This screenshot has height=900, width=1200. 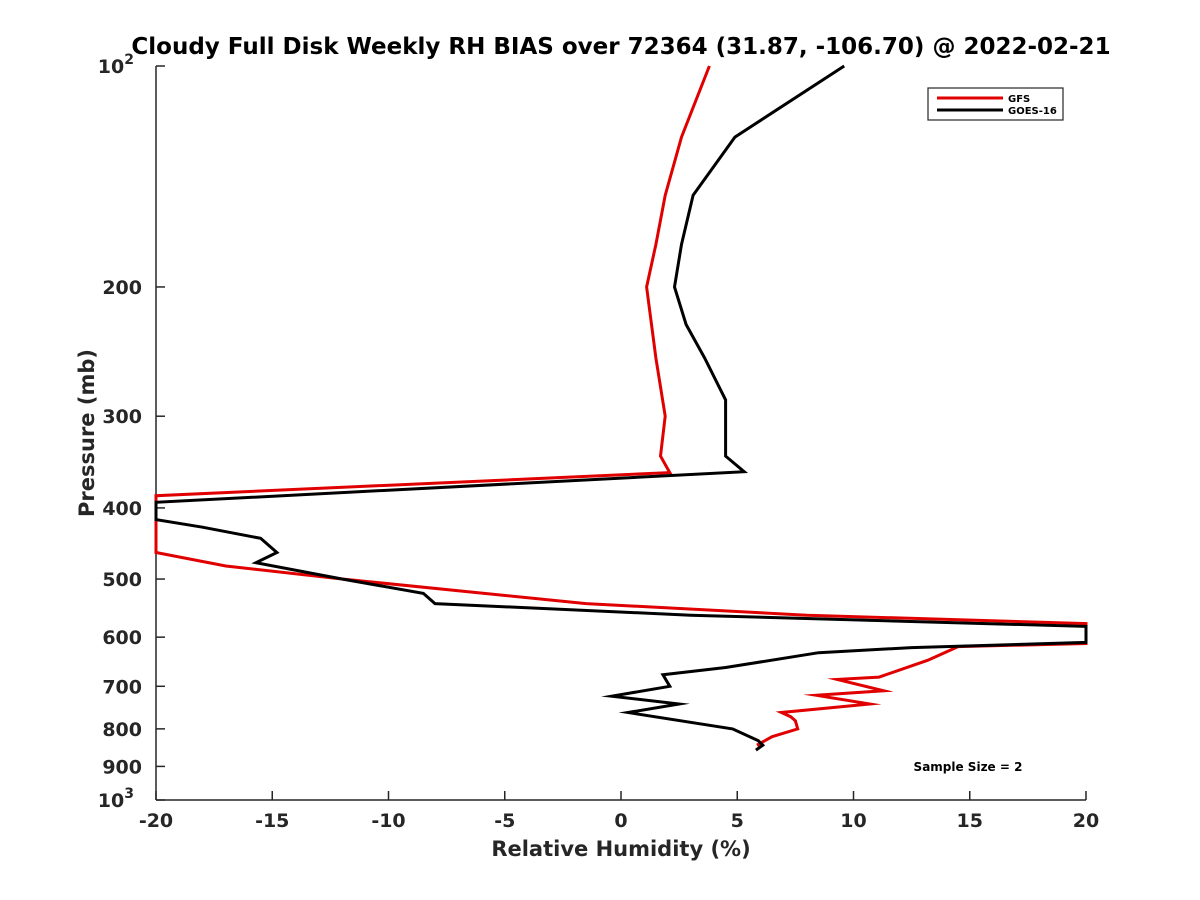 What do you see at coordinates (504, 821) in the screenshot?
I see `x-tick-label: -5` at bounding box center [504, 821].